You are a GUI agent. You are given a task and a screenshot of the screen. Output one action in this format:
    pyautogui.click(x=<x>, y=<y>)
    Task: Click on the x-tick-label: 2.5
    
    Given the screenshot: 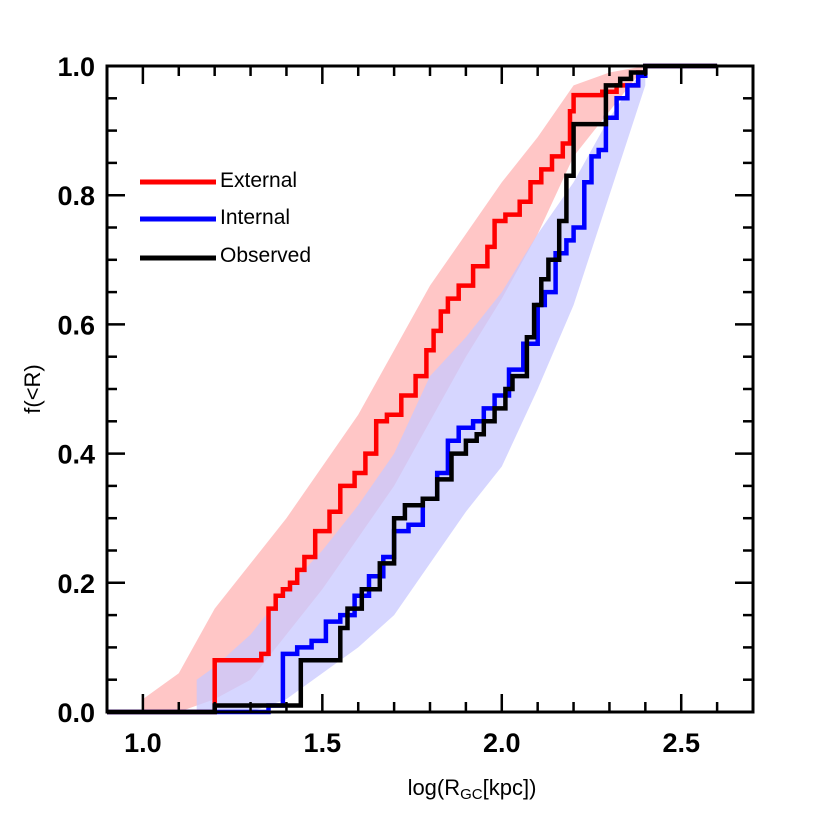 What is the action you would take?
    pyautogui.click(x=681, y=743)
    